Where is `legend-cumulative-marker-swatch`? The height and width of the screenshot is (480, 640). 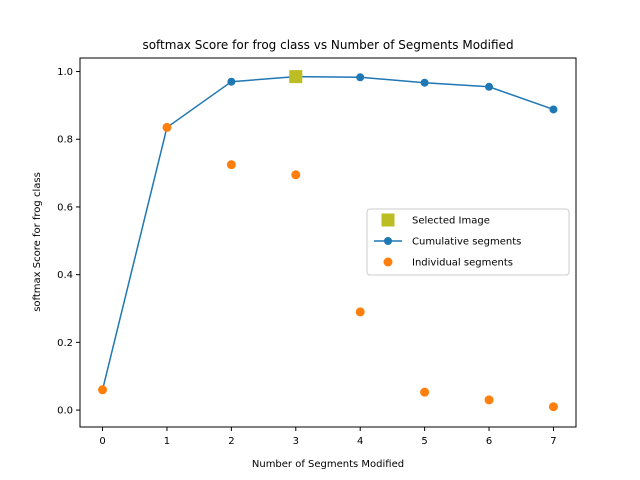
legend-cumulative-marker-swatch is located at coordinates (388, 241).